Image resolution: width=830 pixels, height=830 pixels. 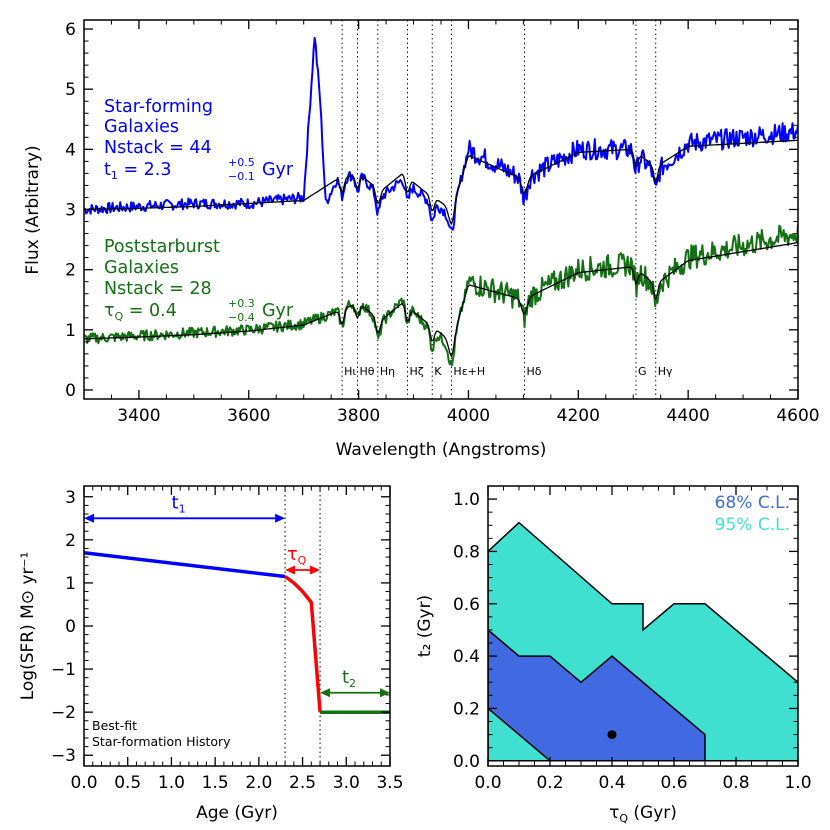 I want to click on line-label-6: Hδ, so click(x=533, y=371).